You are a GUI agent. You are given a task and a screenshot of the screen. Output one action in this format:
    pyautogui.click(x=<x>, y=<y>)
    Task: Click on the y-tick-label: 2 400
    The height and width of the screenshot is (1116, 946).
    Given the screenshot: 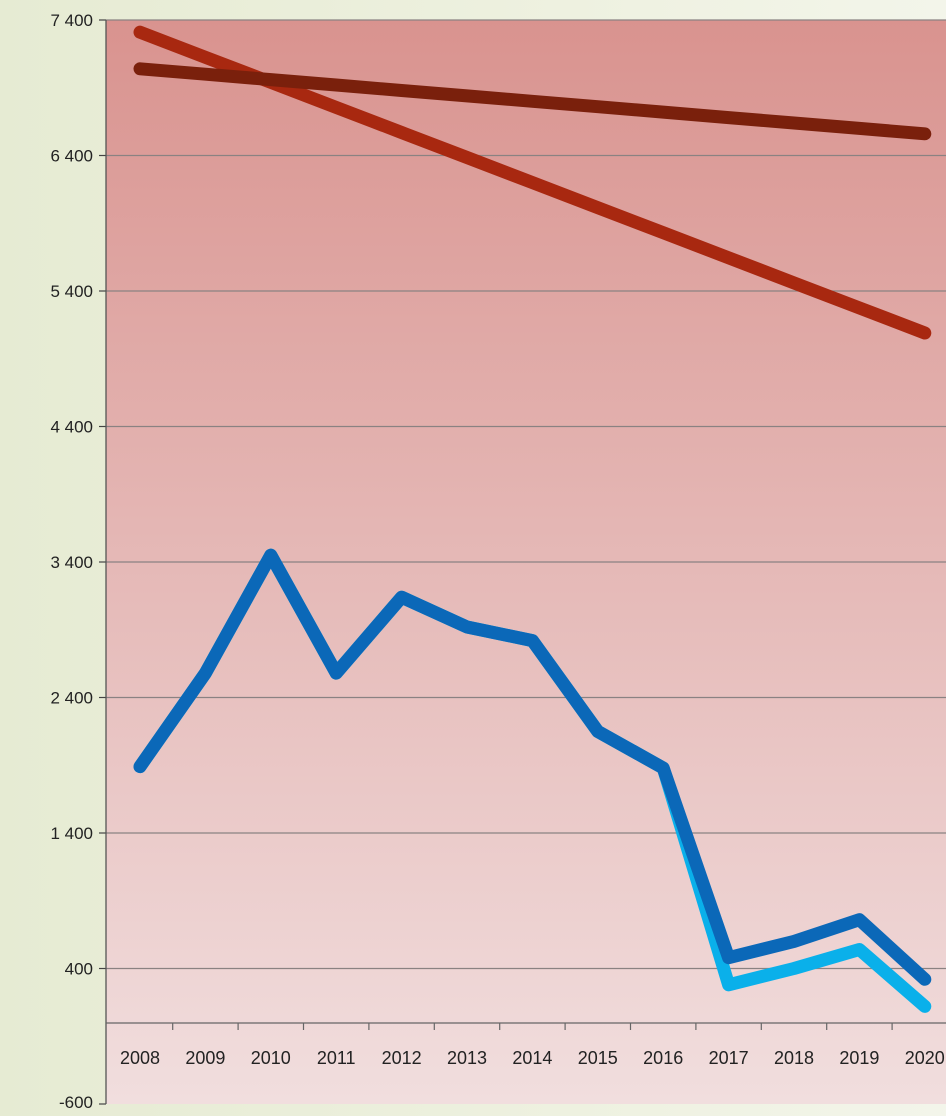 What is the action you would take?
    pyautogui.click(x=71, y=698)
    